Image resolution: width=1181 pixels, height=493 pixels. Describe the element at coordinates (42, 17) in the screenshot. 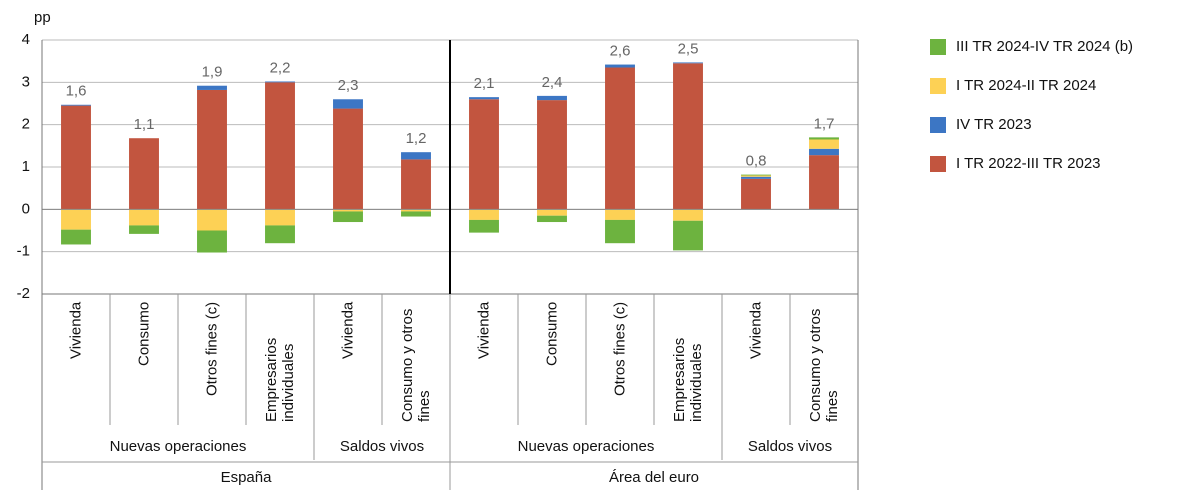

I see `y-axis-label: pp` at that location.